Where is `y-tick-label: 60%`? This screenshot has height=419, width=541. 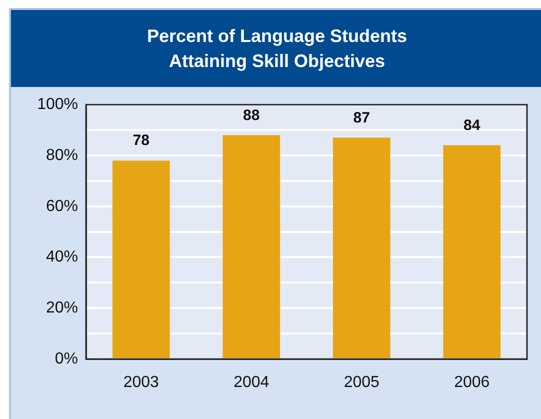
y-tick-label: 60% is located at coordinates (62, 206).